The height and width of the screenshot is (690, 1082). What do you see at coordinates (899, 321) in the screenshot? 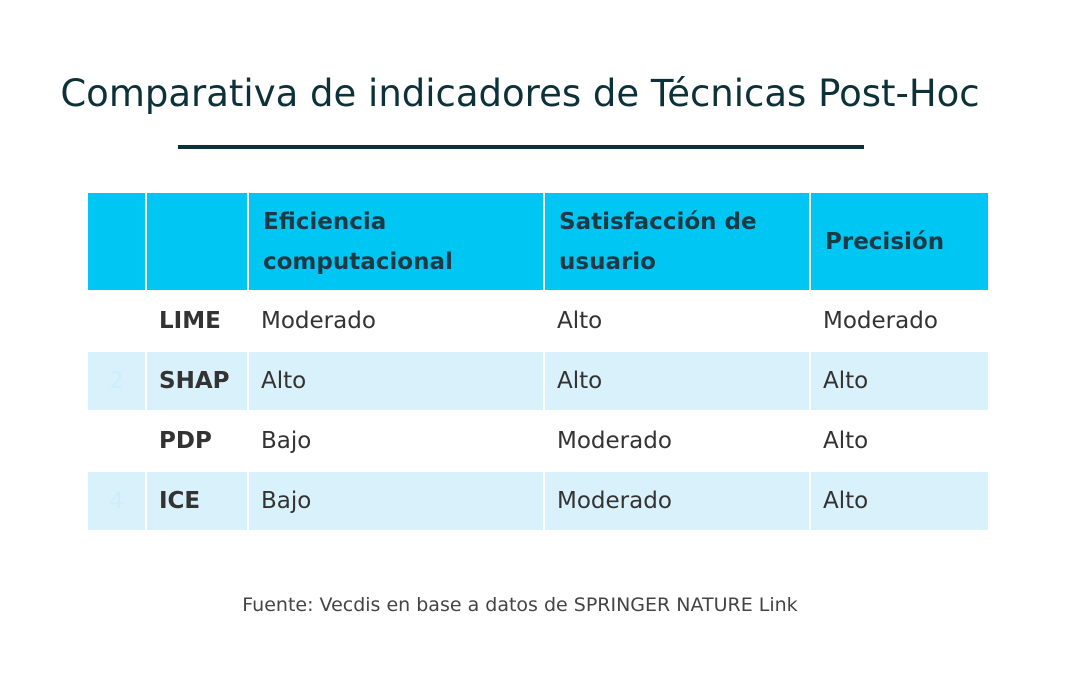
I see `cell-precision: Moderado` at bounding box center [899, 321].